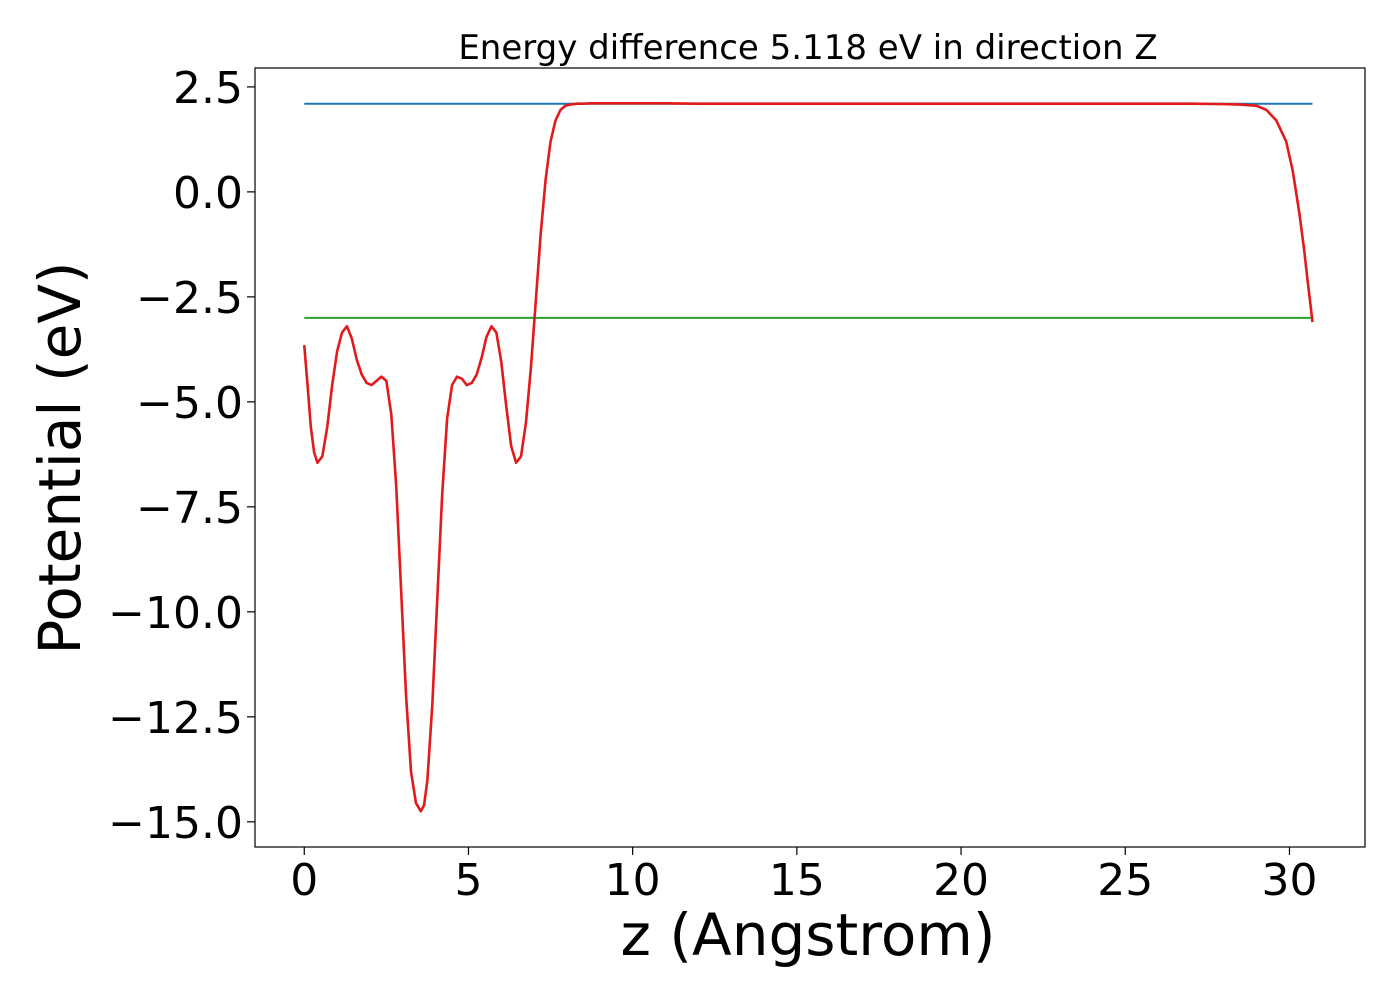 The image size is (1400, 1000). I want to click on y-tick-label: 0.0, so click(208, 193).